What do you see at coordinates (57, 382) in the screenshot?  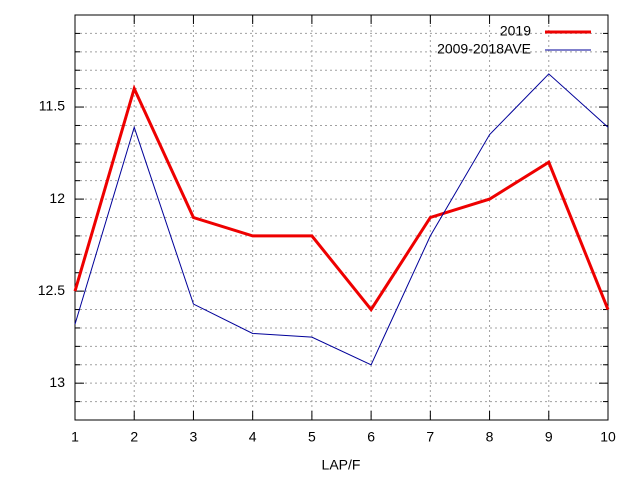 I see `y-tick-label: 13` at bounding box center [57, 382].